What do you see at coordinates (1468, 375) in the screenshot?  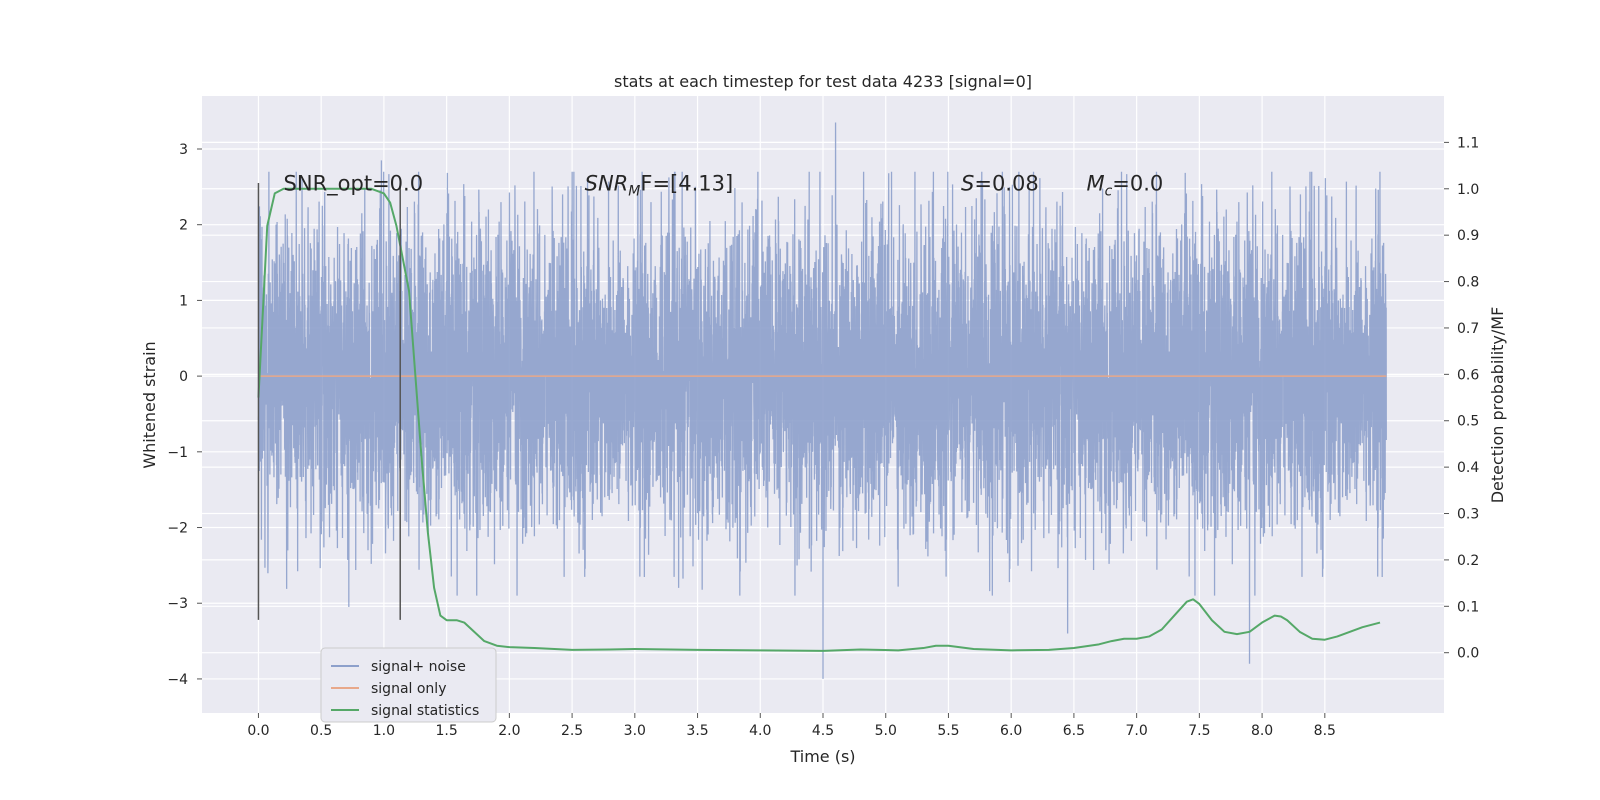 I see `y-right-tick-label: 0.6` at bounding box center [1468, 375].